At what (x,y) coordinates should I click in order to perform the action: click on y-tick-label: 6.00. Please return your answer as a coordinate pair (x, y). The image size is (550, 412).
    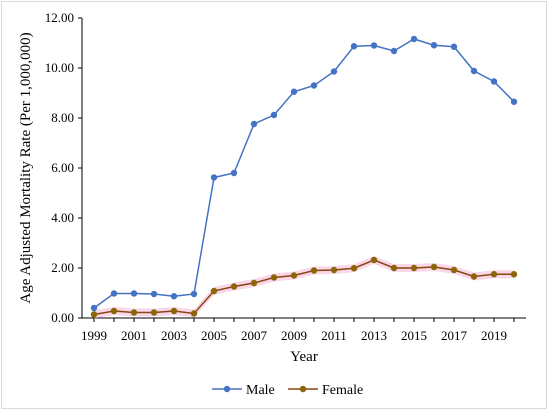
    Looking at the image, I should click on (62, 167).